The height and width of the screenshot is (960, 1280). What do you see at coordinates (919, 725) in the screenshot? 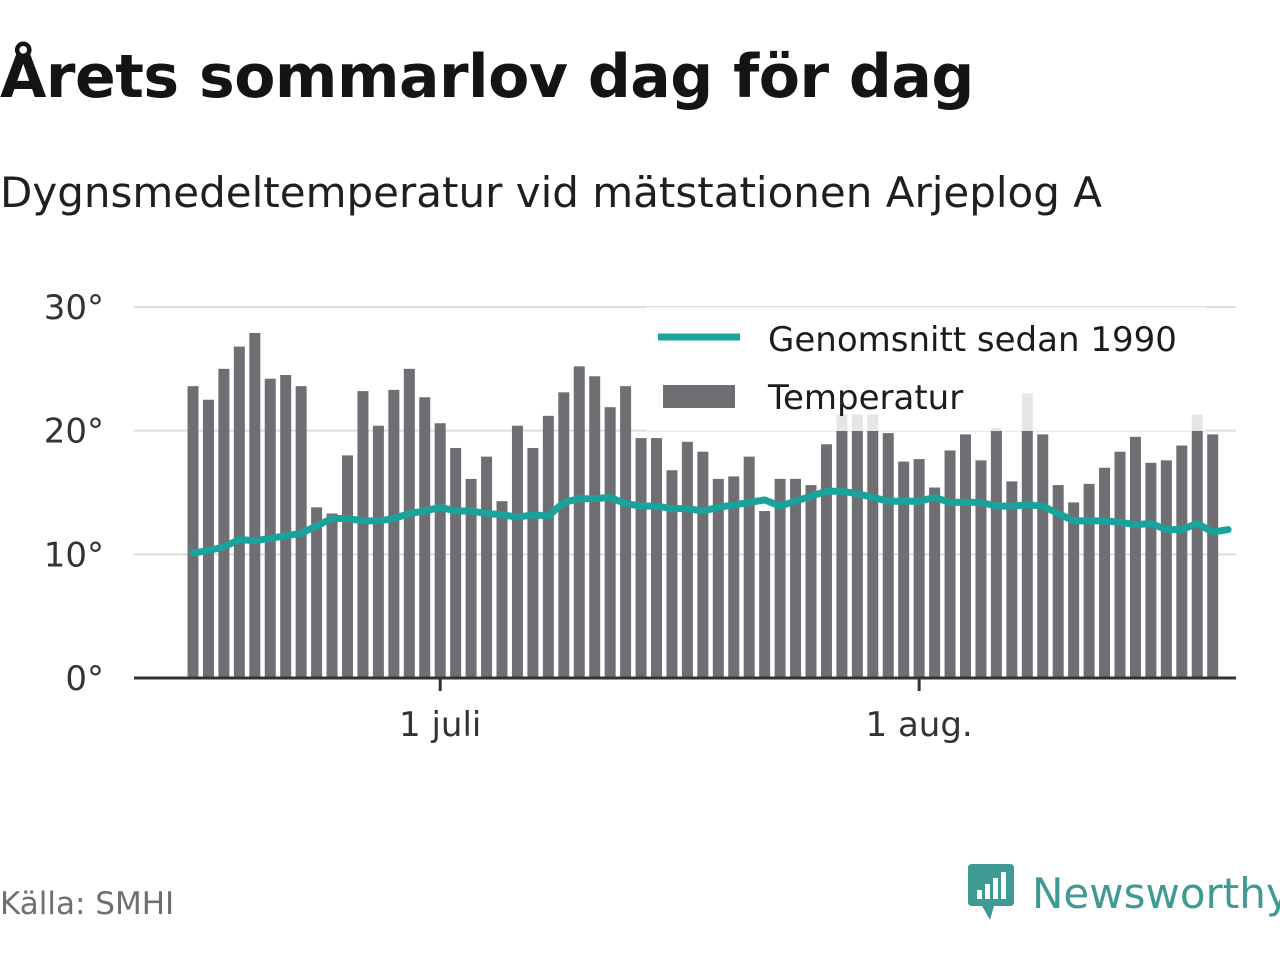
I see `x-tick-label: 1 aug.` at bounding box center [919, 725].